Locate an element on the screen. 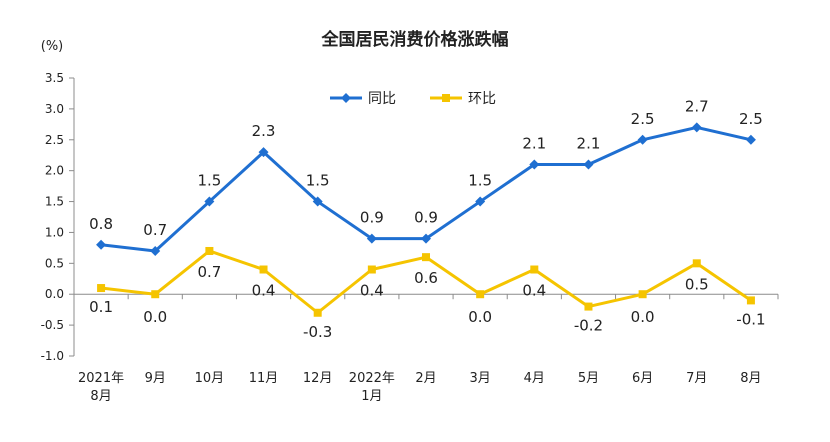 This screenshot has height=442, width=830. y-tick-label: -0.5 is located at coordinates (52, 325).